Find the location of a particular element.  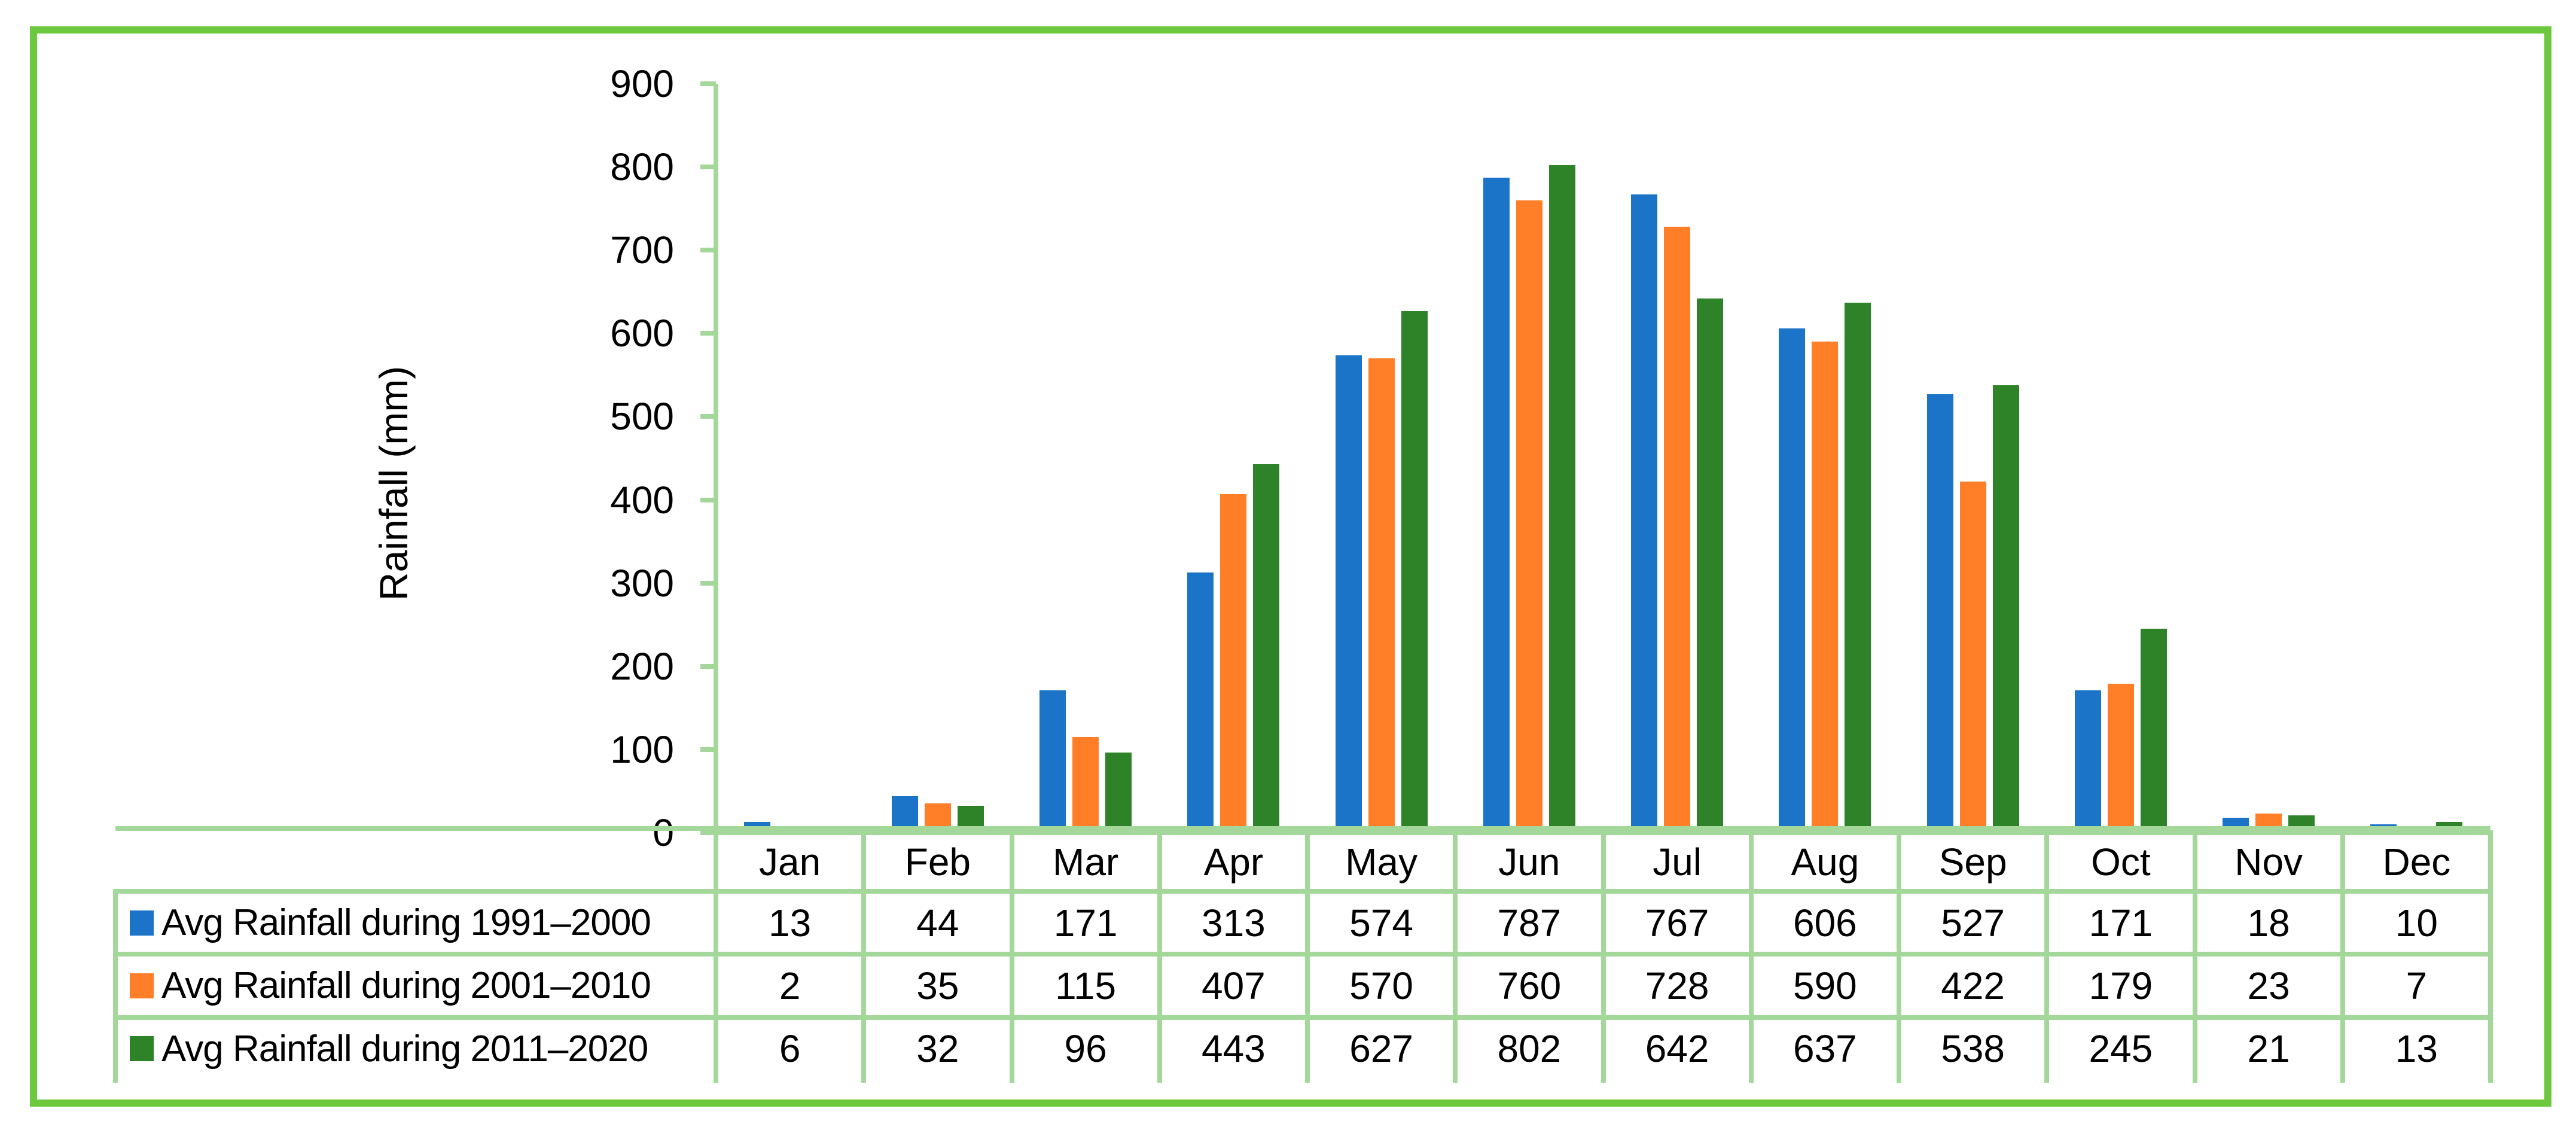

y-tick-label: 900 is located at coordinates (642, 83).